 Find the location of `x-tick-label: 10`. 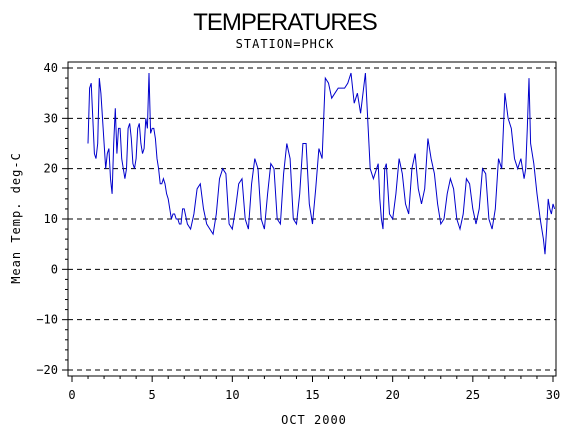

x-tick-label: 10 is located at coordinates (232, 395).